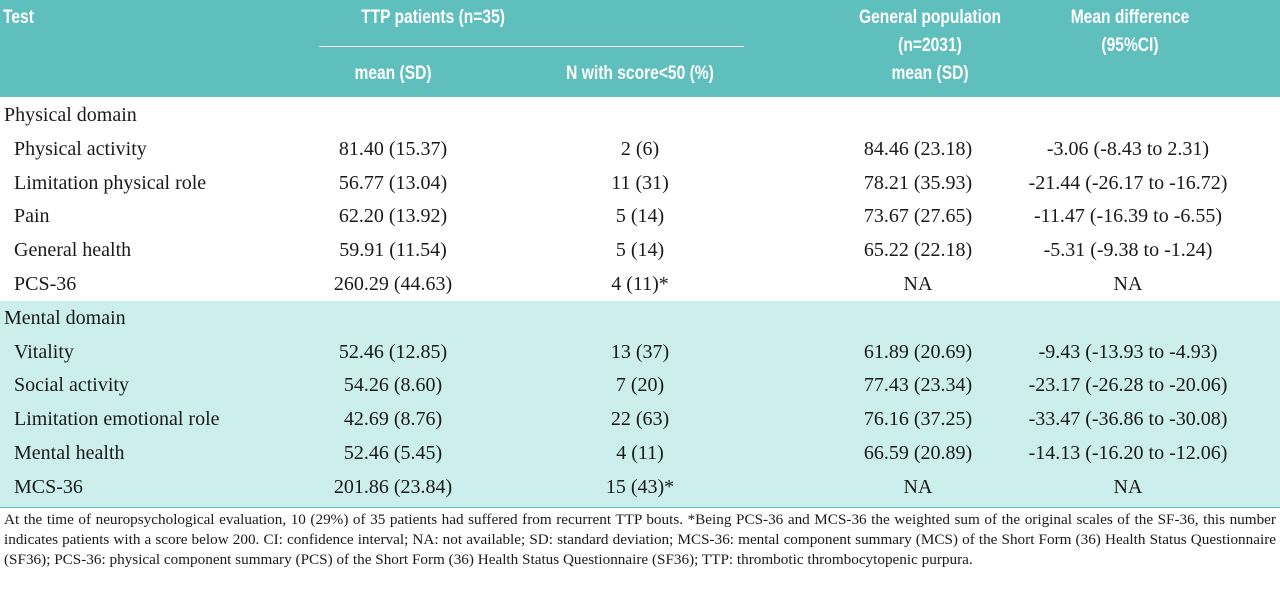 This screenshot has height=597, width=1280. What do you see at coordinates (393, 453) in the screenshot?
I see `row-ttp-mean: 52.46 (5.45)` at bounding box center [393, 453].